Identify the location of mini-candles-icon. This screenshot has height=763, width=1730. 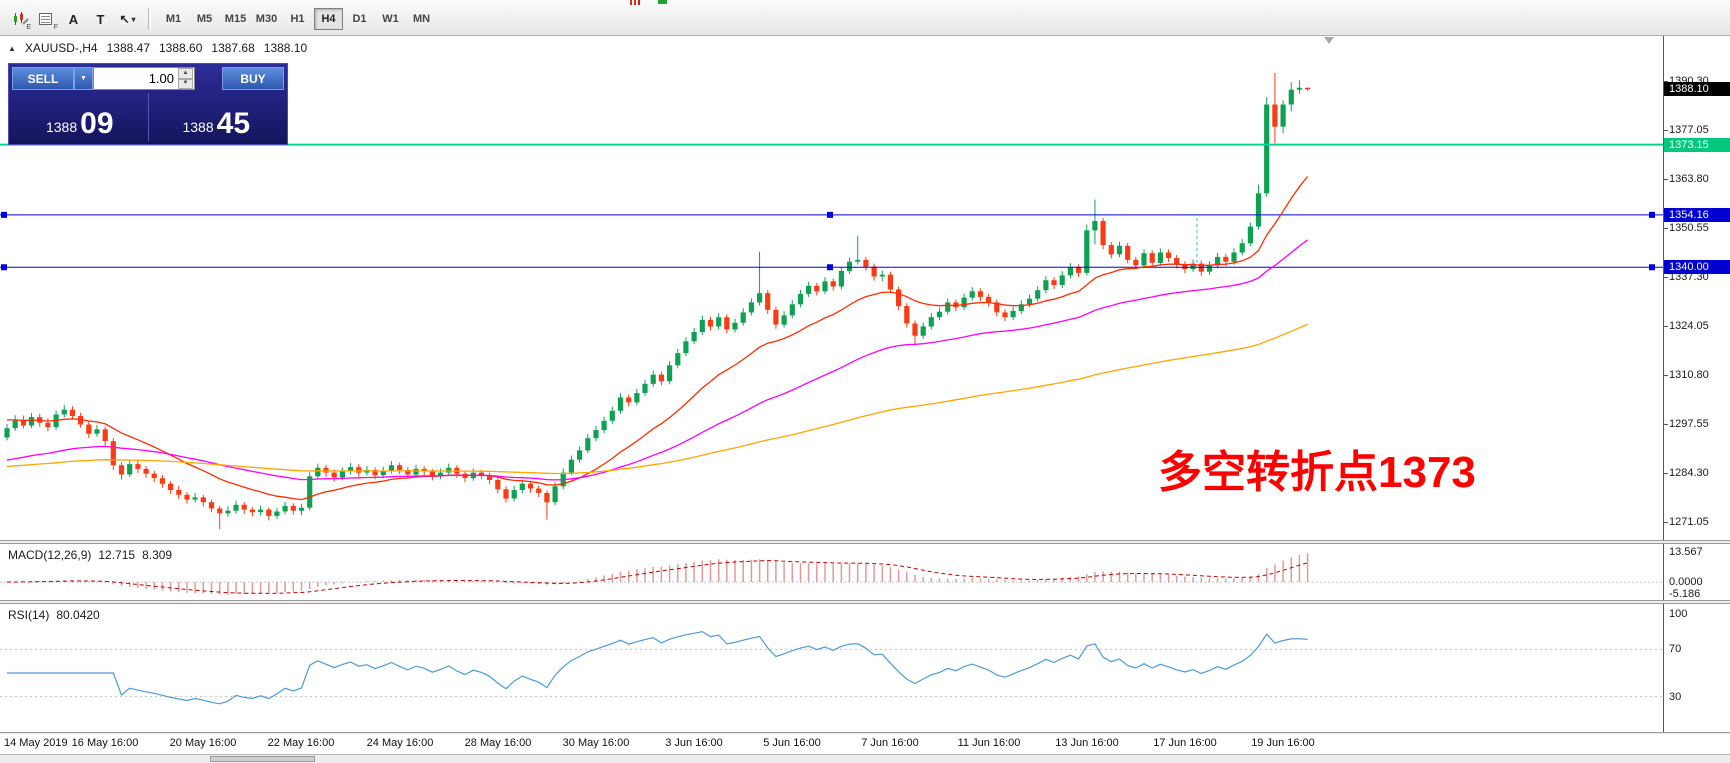
(21, 18).